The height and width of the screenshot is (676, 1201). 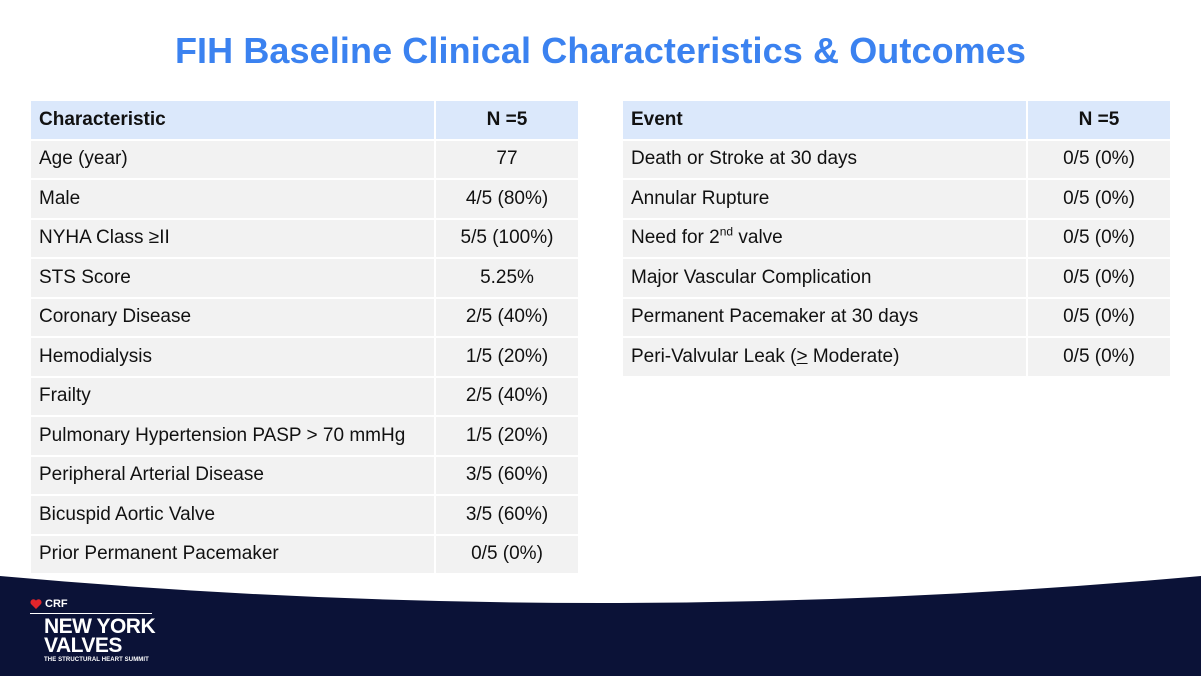 I want to click on table-row: Major Vascular Complication 0/5 (0%), so click(x=896, y=278).